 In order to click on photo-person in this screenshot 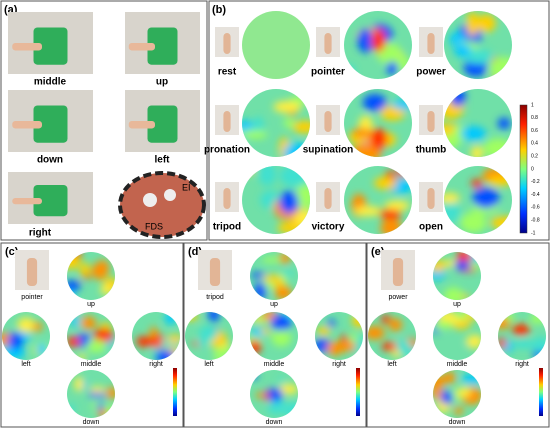, I will do `click(50, 124)`.